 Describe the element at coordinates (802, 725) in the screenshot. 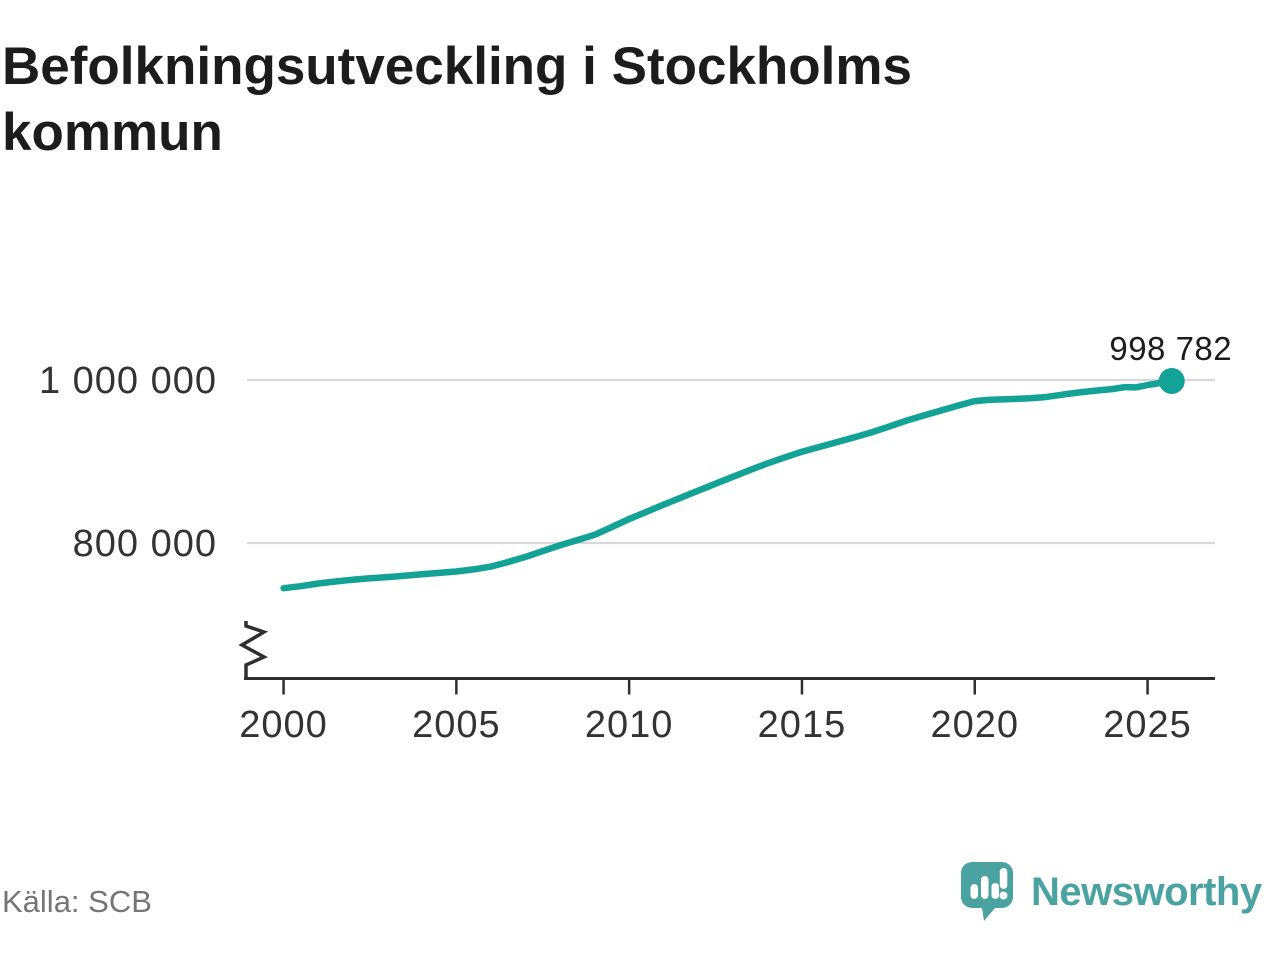

I see `x-axis-tick-label: 2015` at that location.